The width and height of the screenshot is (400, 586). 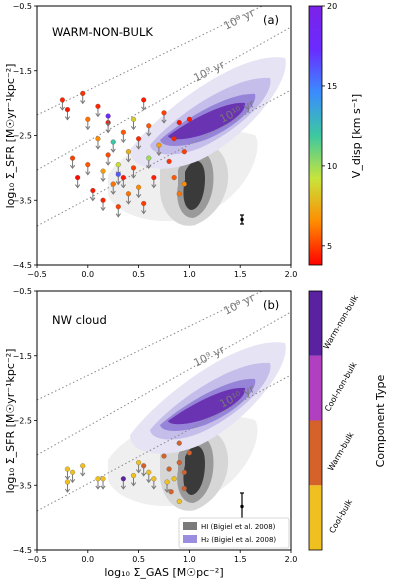 What do you see at coordinates (208, 398) in the screenshot?
I see `h2-contours-b` at bounding box center [208, 398].